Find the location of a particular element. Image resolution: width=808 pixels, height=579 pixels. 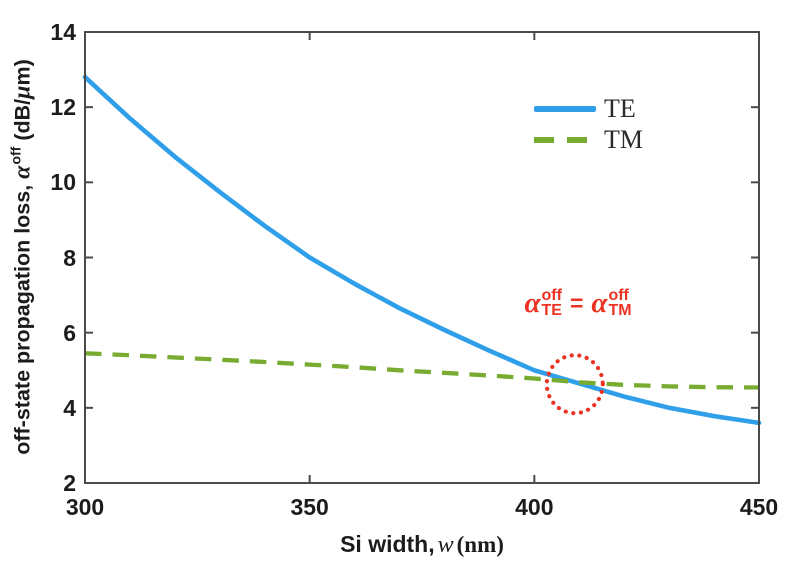

alpha-tm-scripts: off TM is located at coordinates (620, 303).